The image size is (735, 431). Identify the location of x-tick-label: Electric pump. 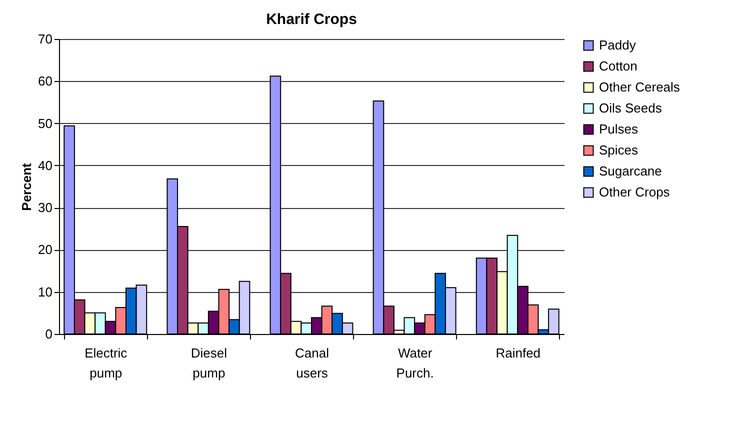
(106, 363).